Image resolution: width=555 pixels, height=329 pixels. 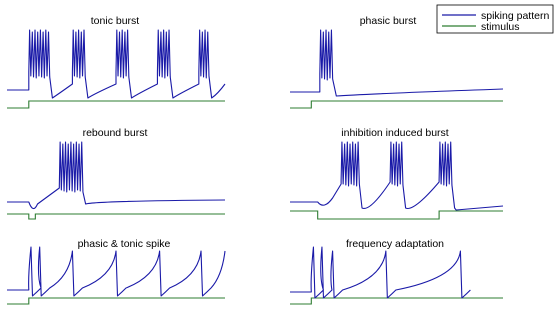 What do you see at coordinates (116, 271) in the screenshot?
I see `membrane-trace-phasic-tonic-spike` at bounding box center [116, 271].